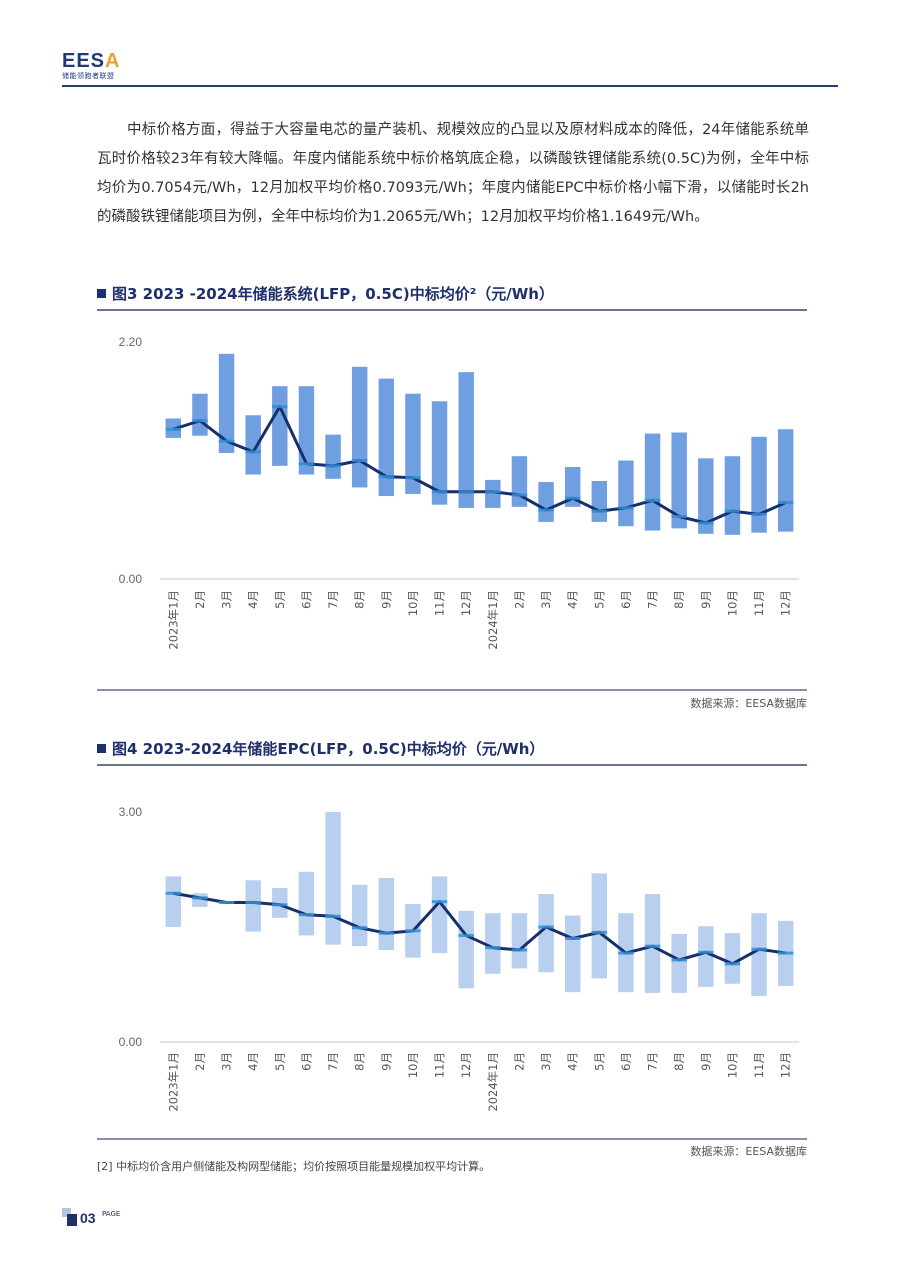 The height and width of the screenshot is (1280, 904). Describe the element at coordinates (88, 76) in the screenshot. I see `logo-subtitle: 储能领跑者联盟` at that location.